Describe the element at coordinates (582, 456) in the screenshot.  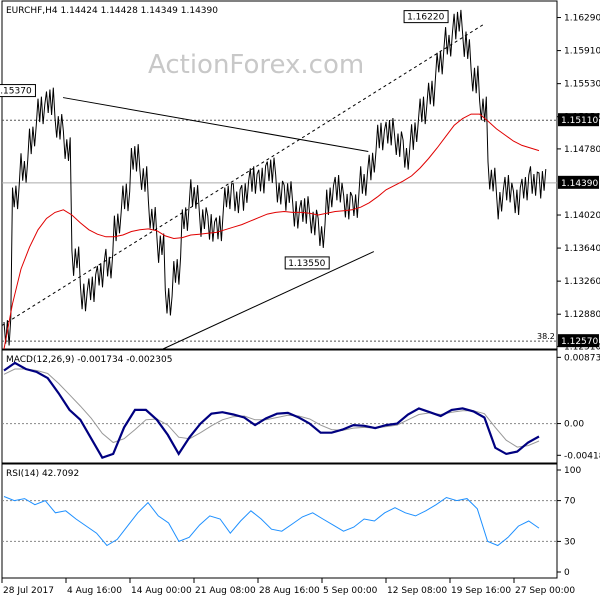
I see `macd-tick-label: -0.004184` at that location.